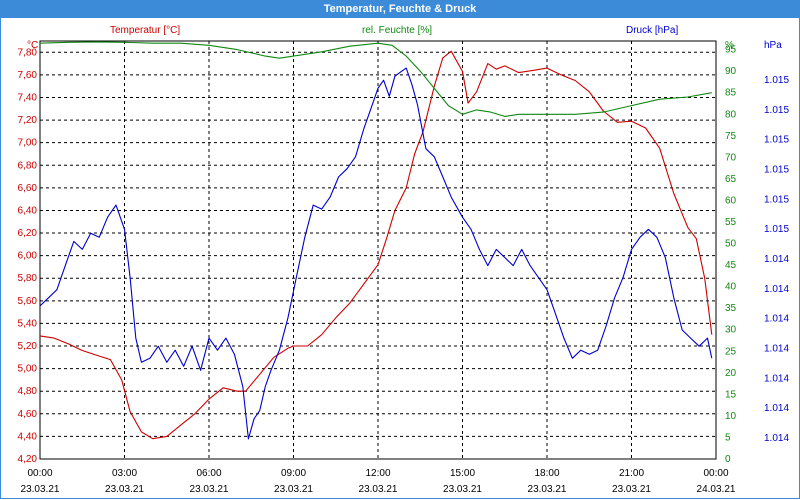 Image resolution: width=800 pixels, height=500 pixels. I want to click on temperature-tick-label: 7,80, so click(28, 52).